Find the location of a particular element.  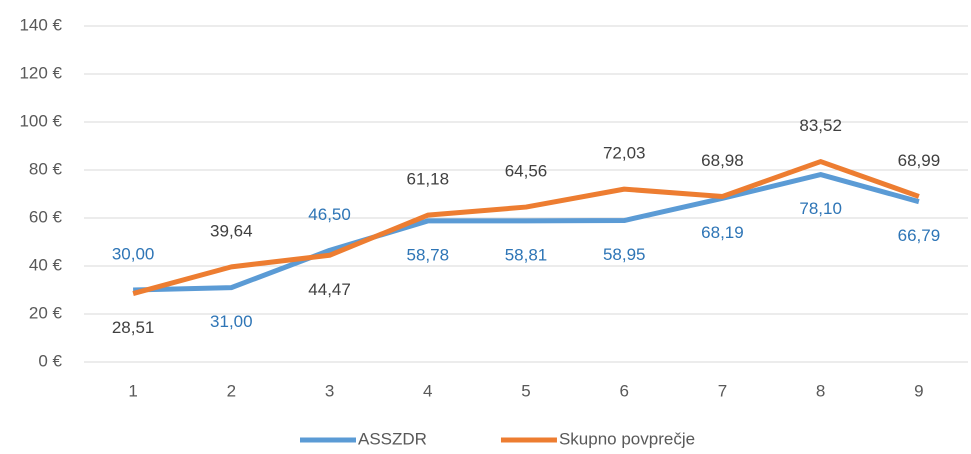

y-tick-label: 60 € is located at coordinates (46, 216).